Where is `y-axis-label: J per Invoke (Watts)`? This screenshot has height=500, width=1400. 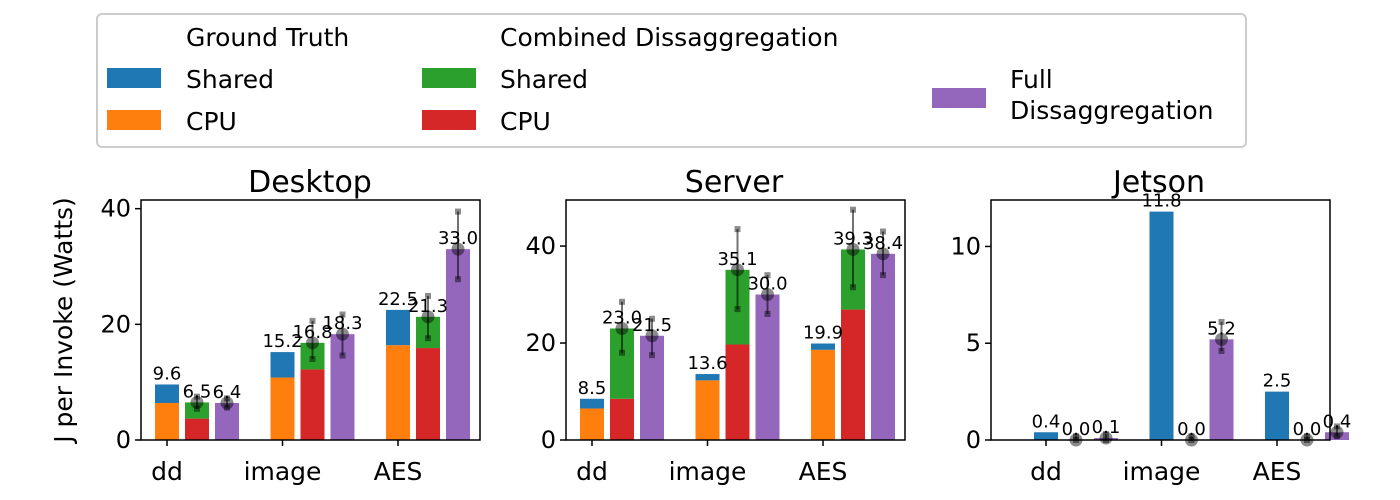 y-axis-label: J per Invoke (Watts) is located at coordinates (63, 321).